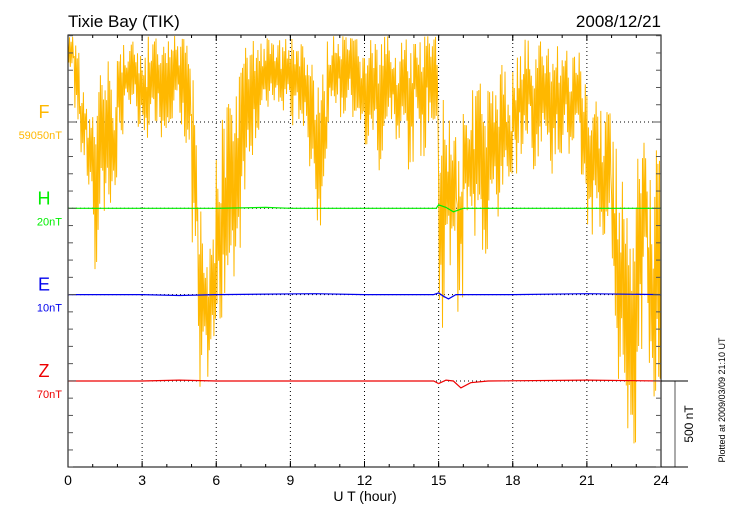 This screenshot has height=520, width=730. Describe the element at coordinates (41, 136) in the screenshot. I see `series-F-baseline-value: 59050nT` at that location.